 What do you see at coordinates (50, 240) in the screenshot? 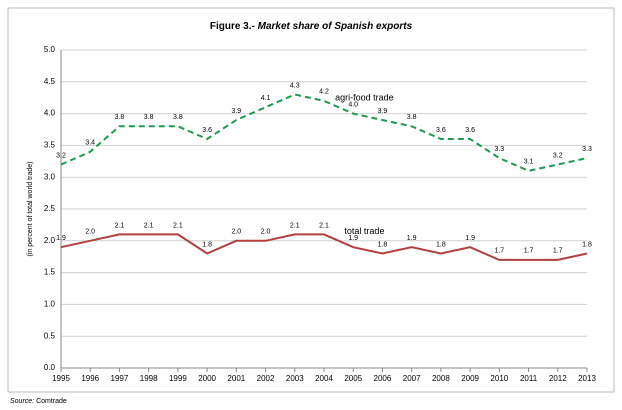
I see `y-tick-label: 2.0` at bounding box center [50, 240].